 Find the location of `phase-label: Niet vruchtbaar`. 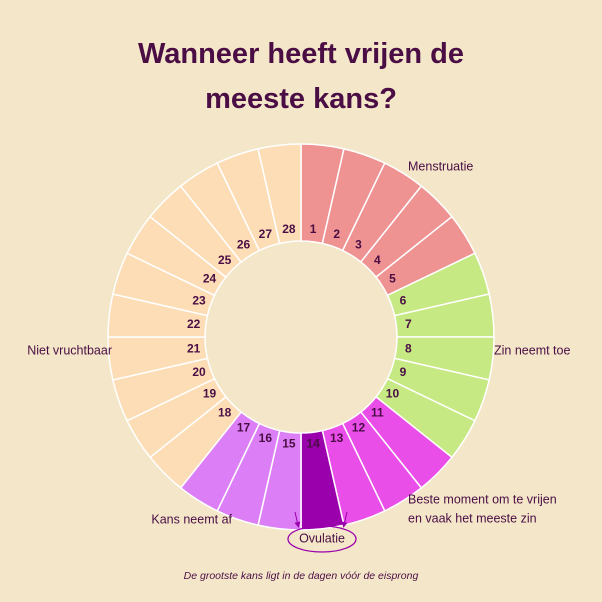

phase-label: Niet vruchtbaar is located at coordinates (69, 350).